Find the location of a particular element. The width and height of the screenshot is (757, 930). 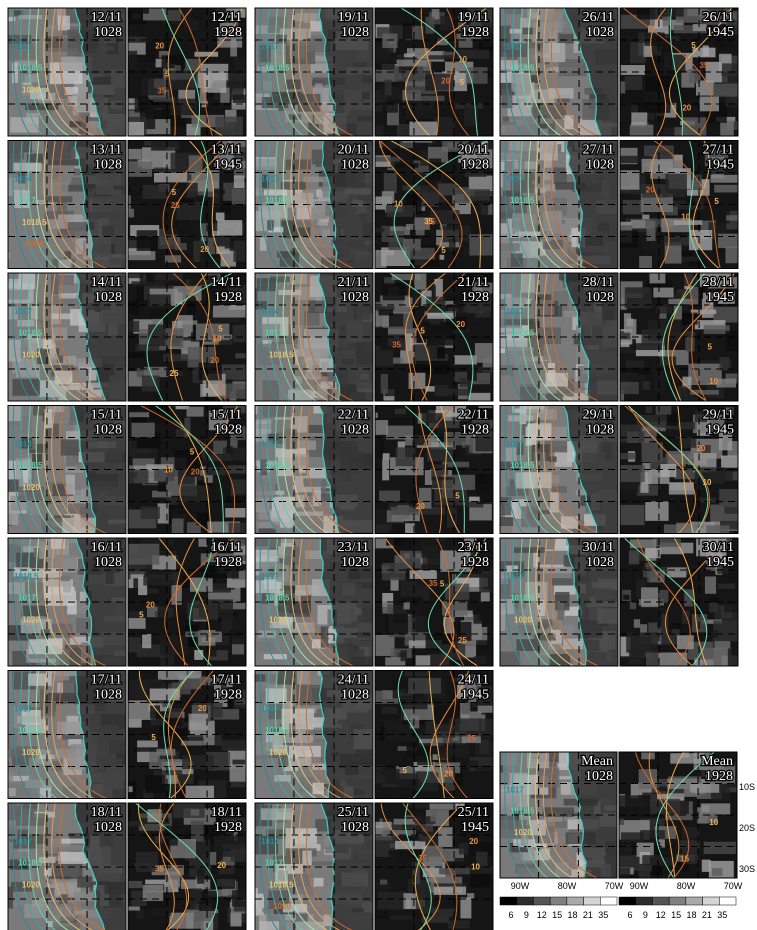

date-label: 26/11 is located at coordinates (718, 17).